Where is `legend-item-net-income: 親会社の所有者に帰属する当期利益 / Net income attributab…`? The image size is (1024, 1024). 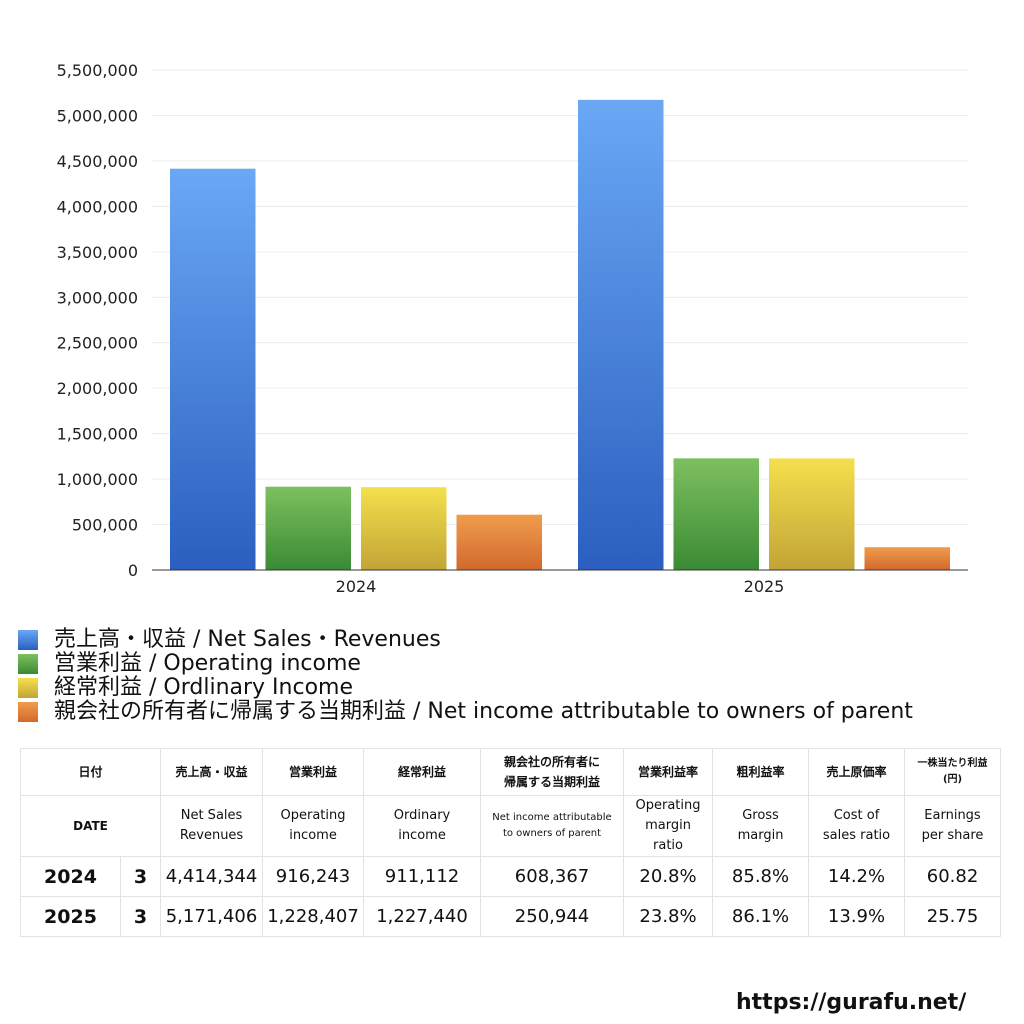 legend-item-net-income: 親会社の所有者に帰属する当期利益 / Net income attributab… is located at coordinates (465, 712).